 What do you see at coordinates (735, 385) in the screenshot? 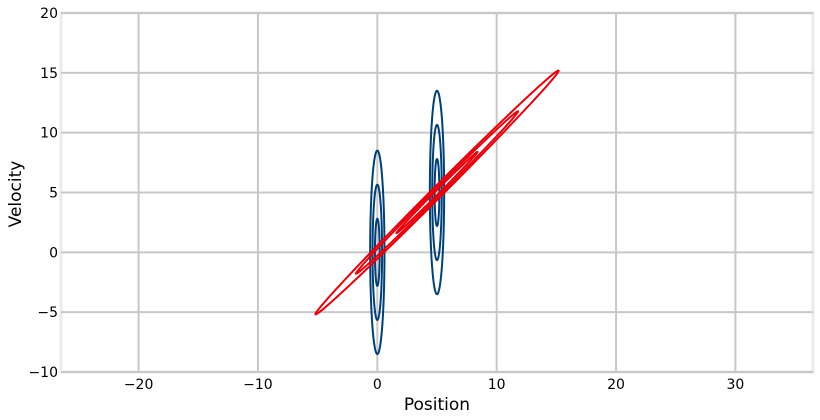
I see `x-tick-label: 30` at bounding box center [735, 385].